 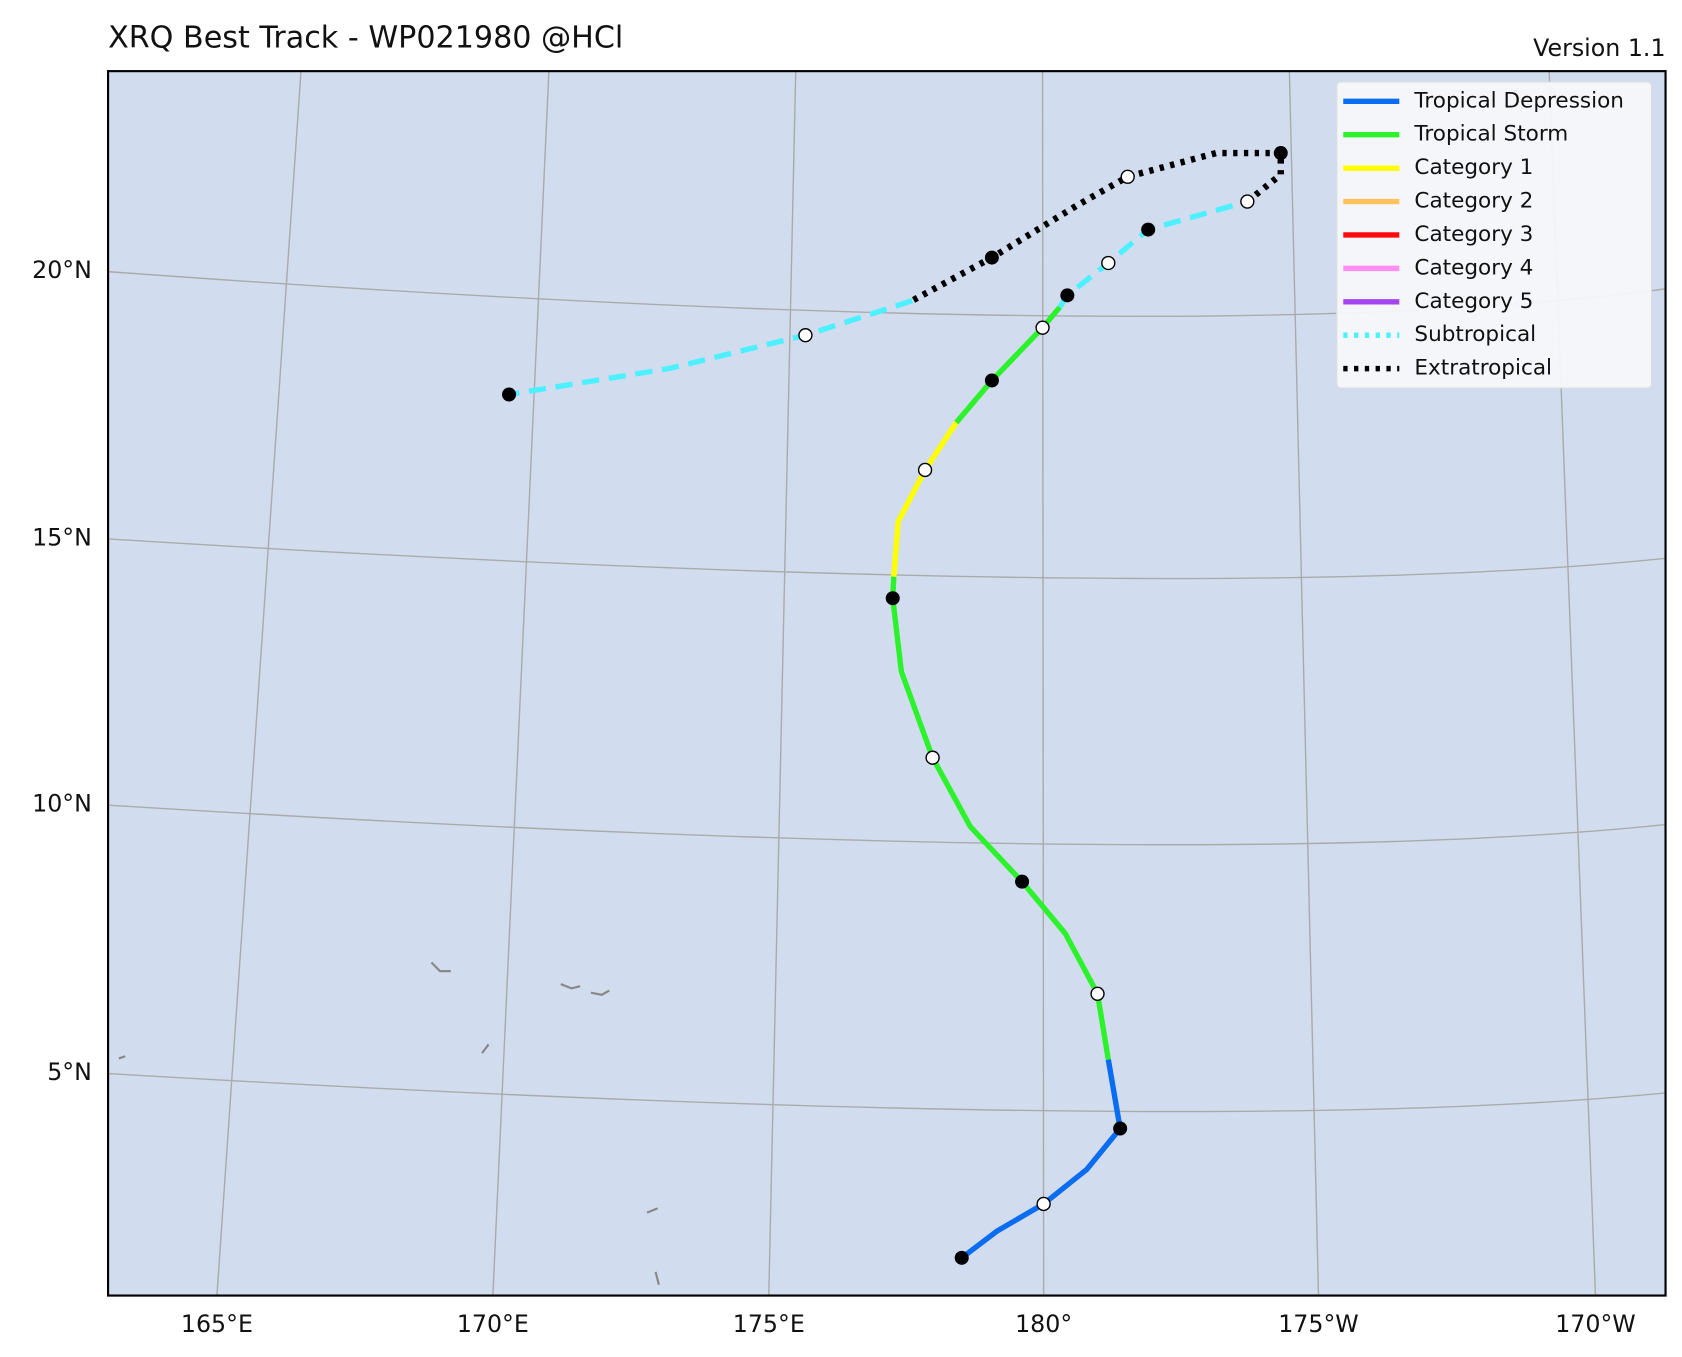 I want to click on legend-box, so click(x=1494, y=235).